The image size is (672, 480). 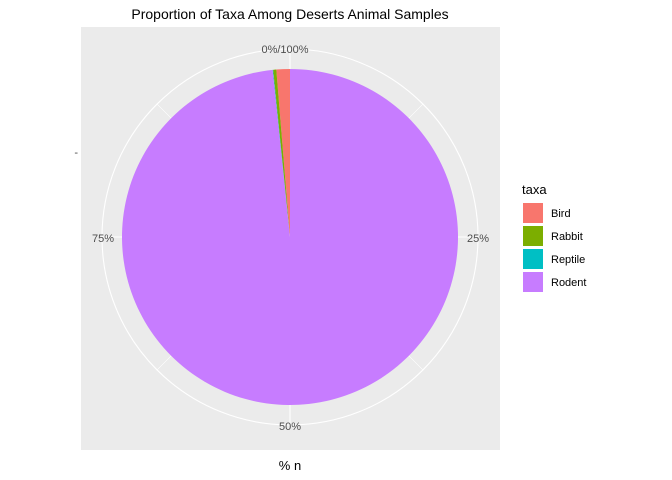 I want to click on legend: taxa Bird Rabbit Reptile Rodent, so click(x=554, y=237).